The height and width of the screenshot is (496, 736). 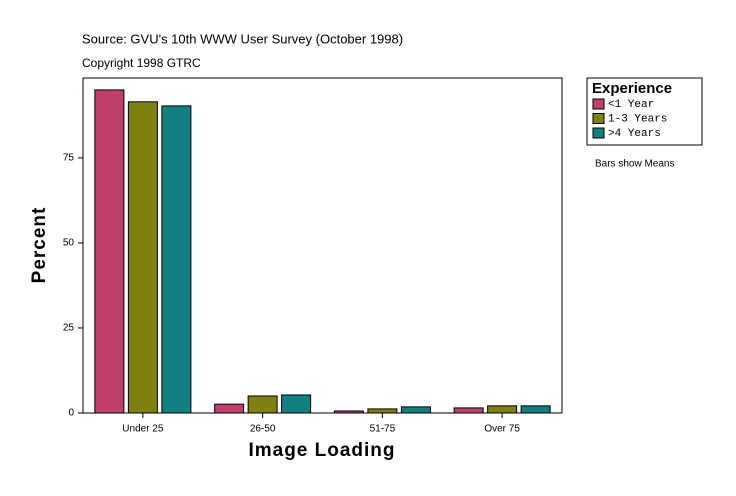 I want to click on y-tick-label: 25, so click(x=69, y=328).